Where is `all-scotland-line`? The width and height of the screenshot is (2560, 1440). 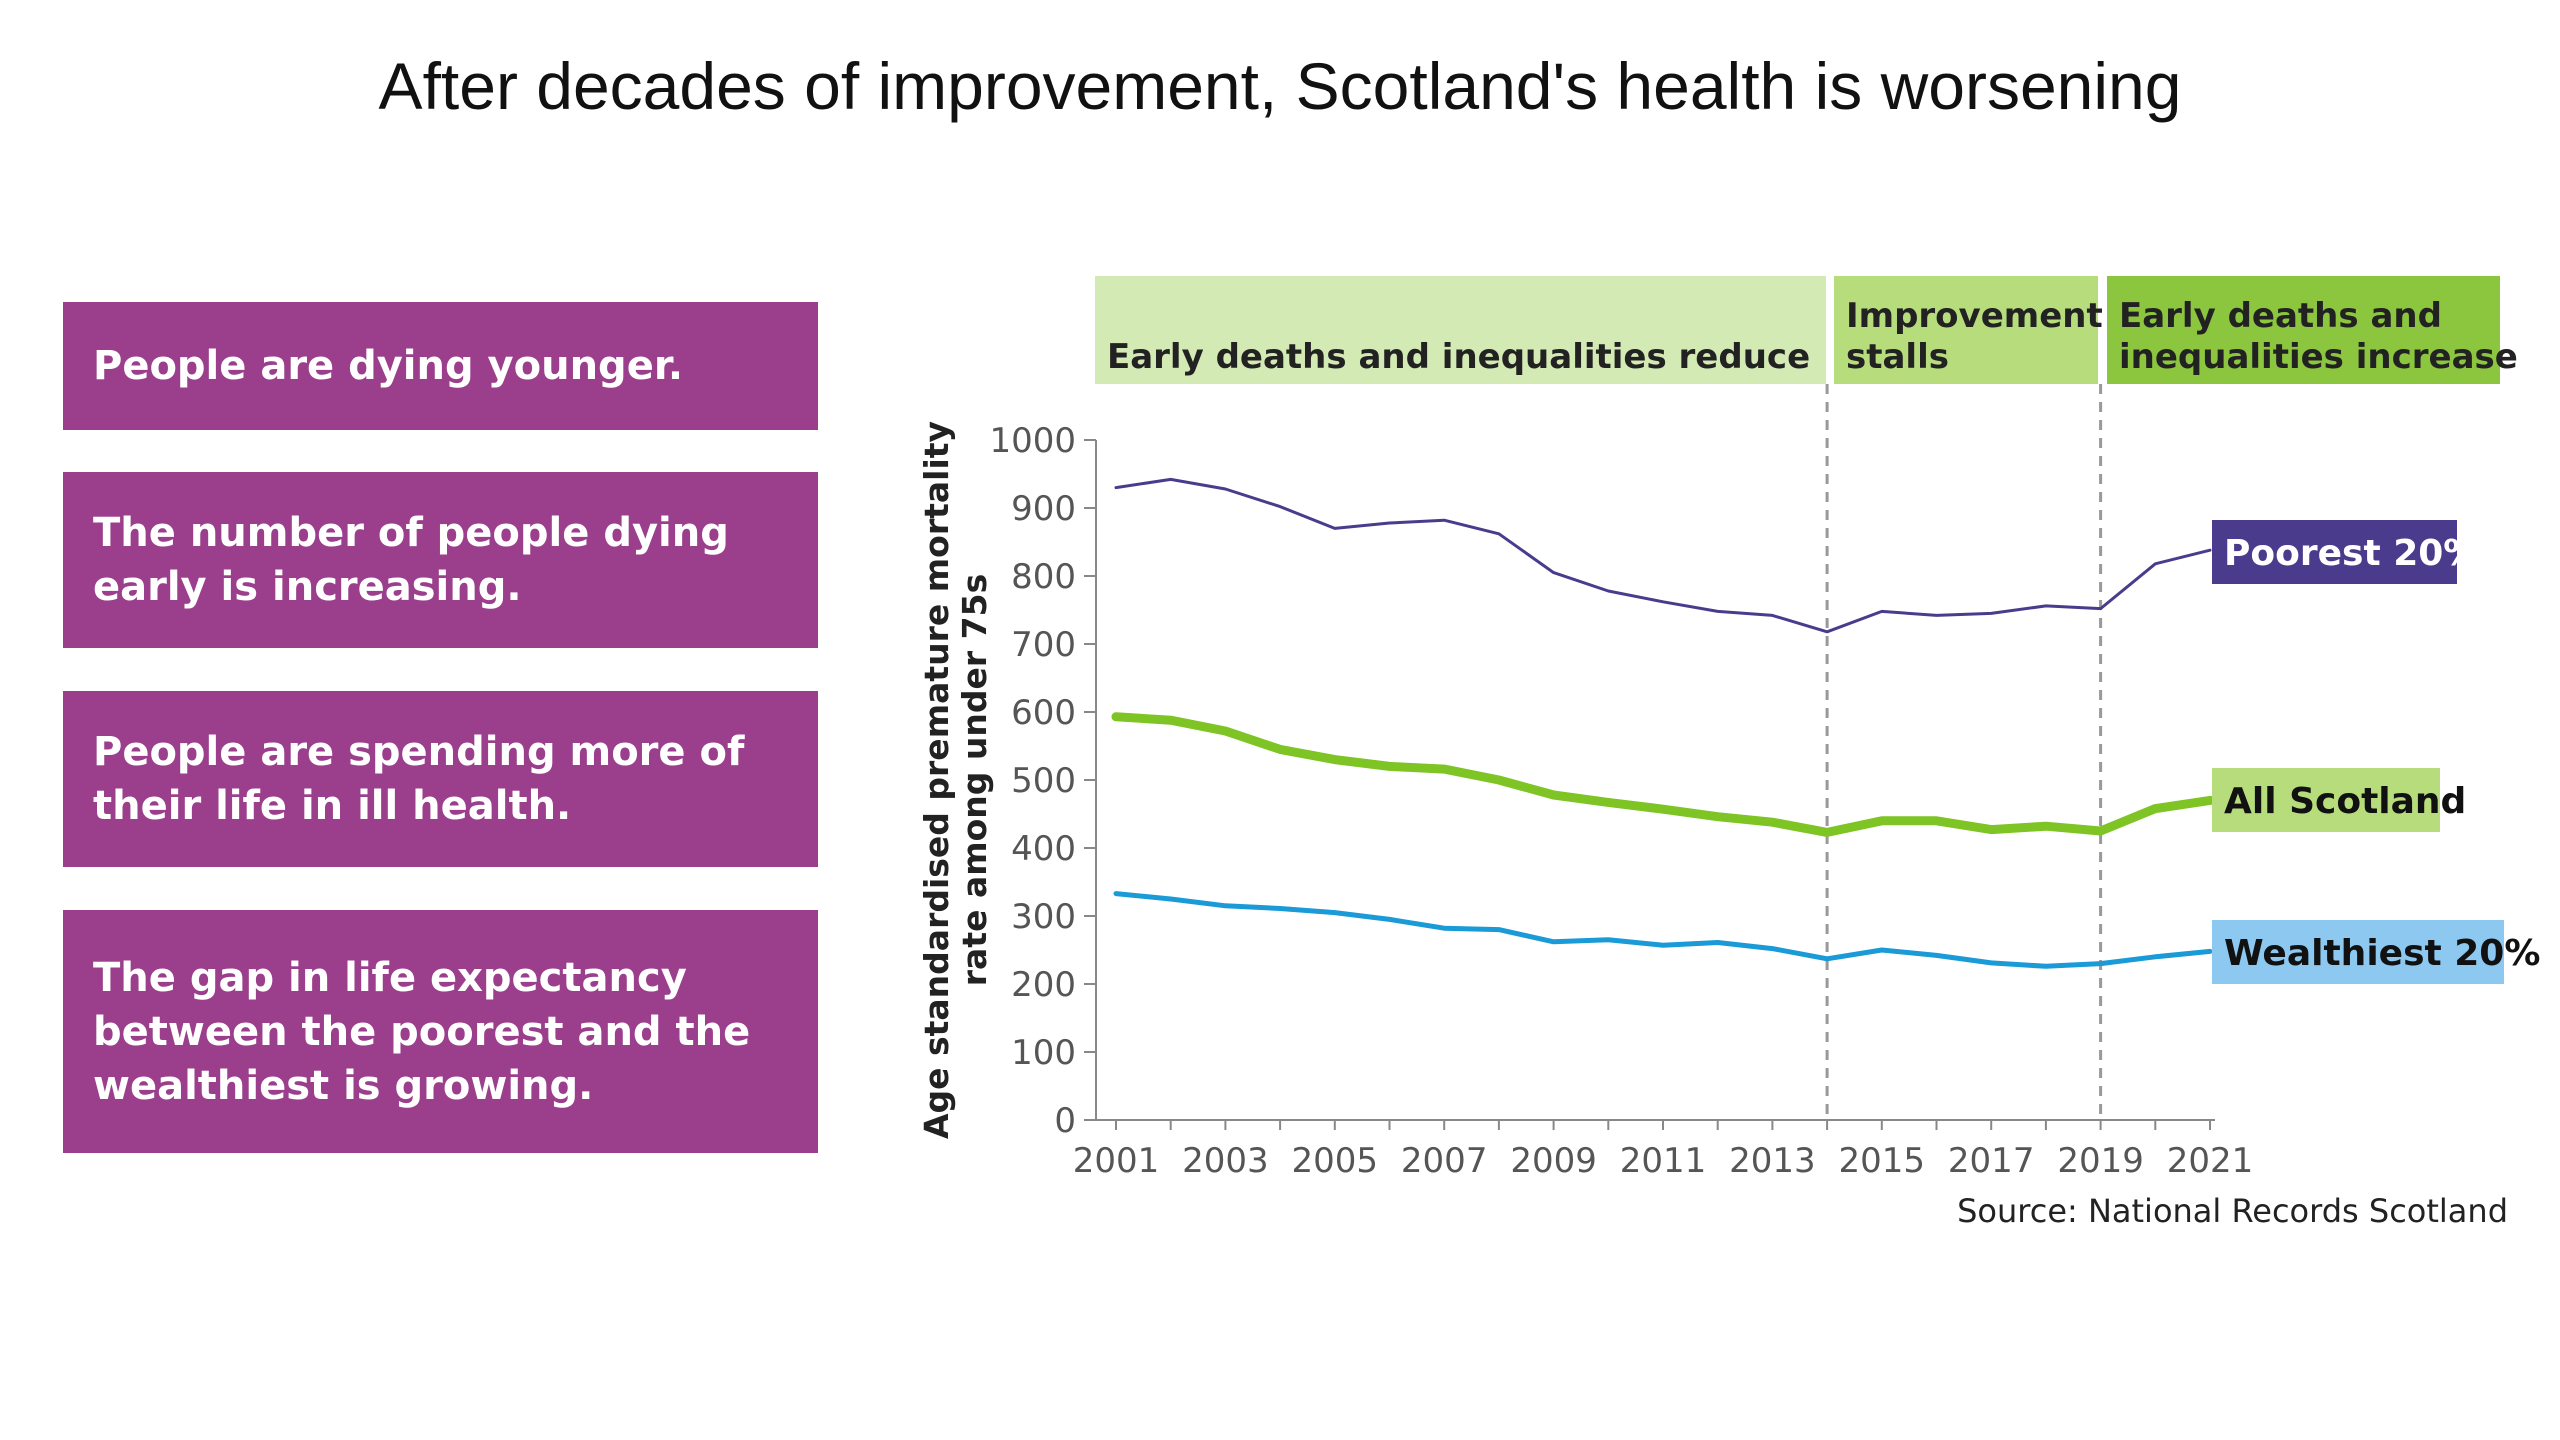 all-scotland-line is located at coordinates (1663, 774).